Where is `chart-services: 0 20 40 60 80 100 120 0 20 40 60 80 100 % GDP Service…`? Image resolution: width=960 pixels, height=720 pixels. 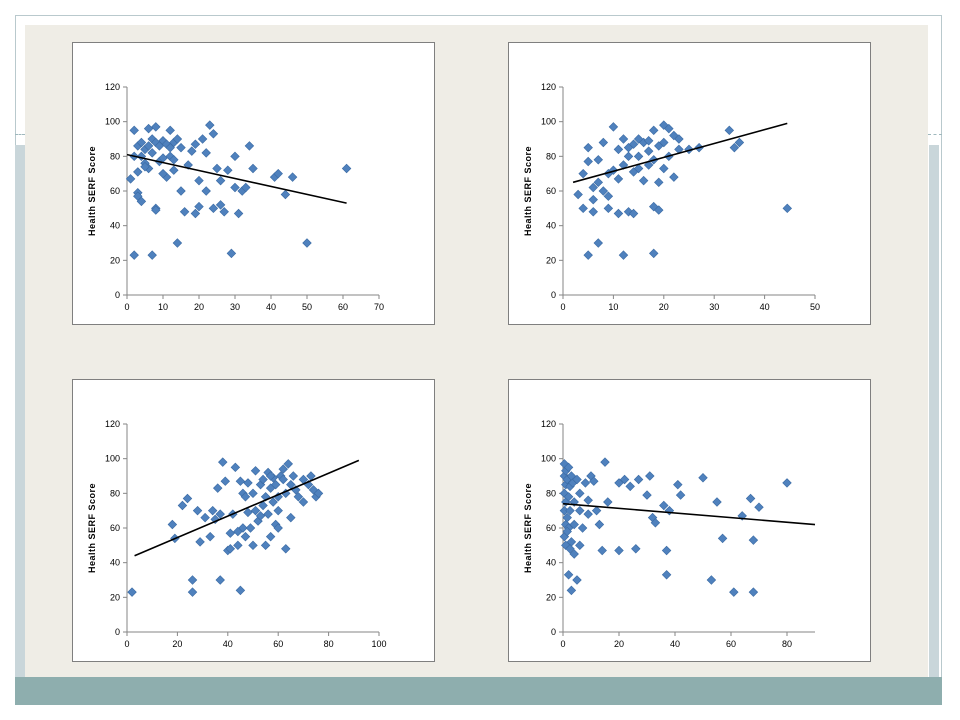 chart-services: 0 20 40 60 80 100 120 0 20 40 60 80 100 % GDP Service… is located at coordinates (237, 540).